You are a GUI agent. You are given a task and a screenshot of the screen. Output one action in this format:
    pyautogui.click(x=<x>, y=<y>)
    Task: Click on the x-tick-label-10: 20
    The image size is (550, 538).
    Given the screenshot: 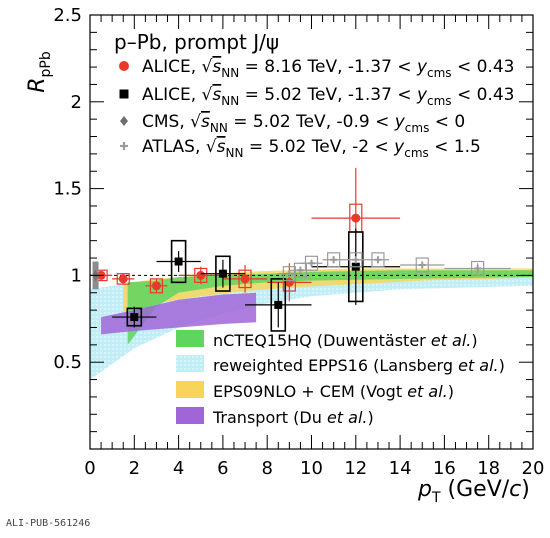 What is the action you would take?
    pyautogui.click(x=533, y=468)
    